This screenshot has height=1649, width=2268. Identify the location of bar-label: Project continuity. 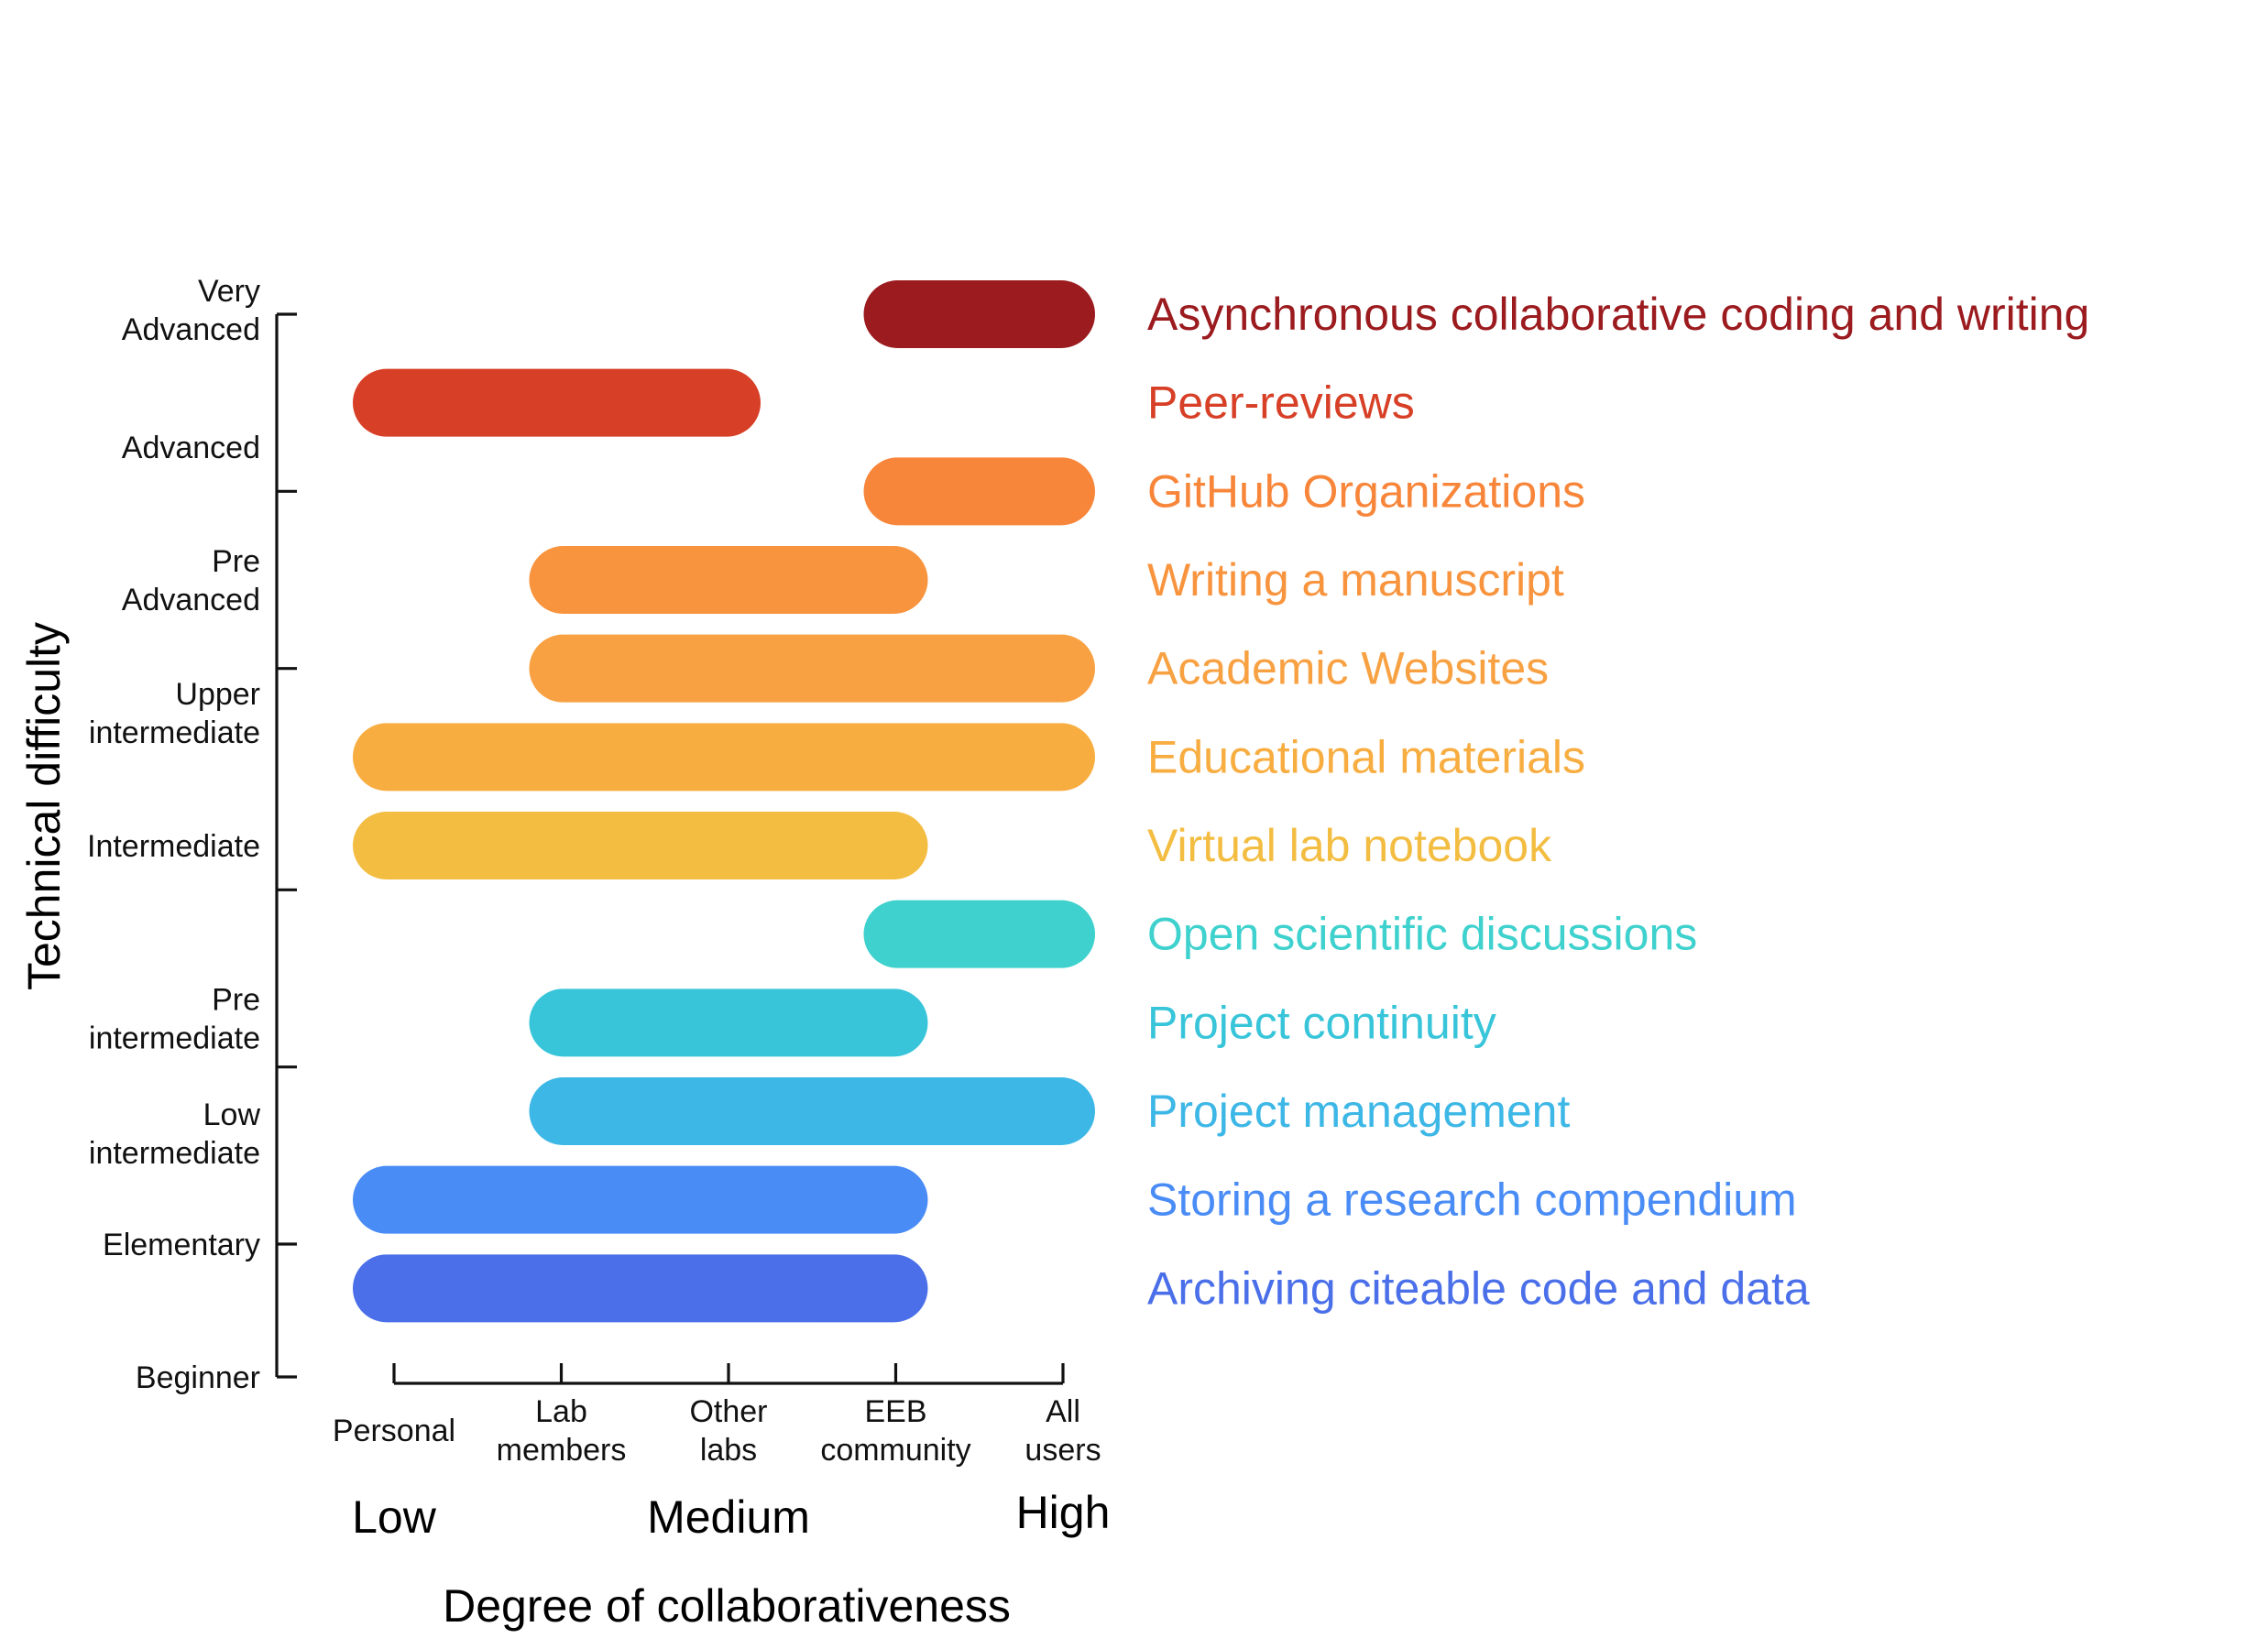
(1321, 1022).